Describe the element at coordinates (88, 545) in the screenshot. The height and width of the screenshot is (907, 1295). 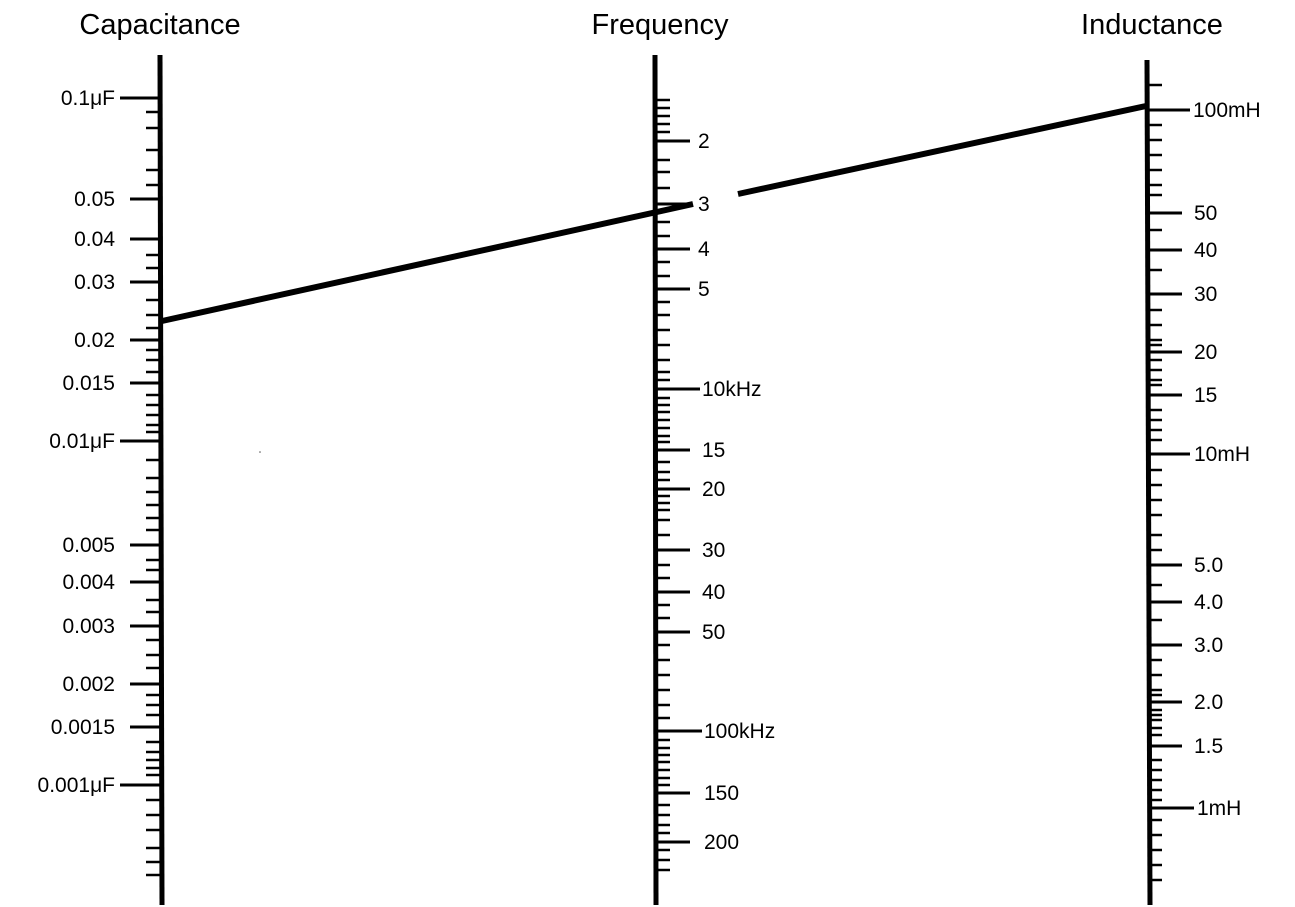
I see `cap-label: 0.005` at that location.